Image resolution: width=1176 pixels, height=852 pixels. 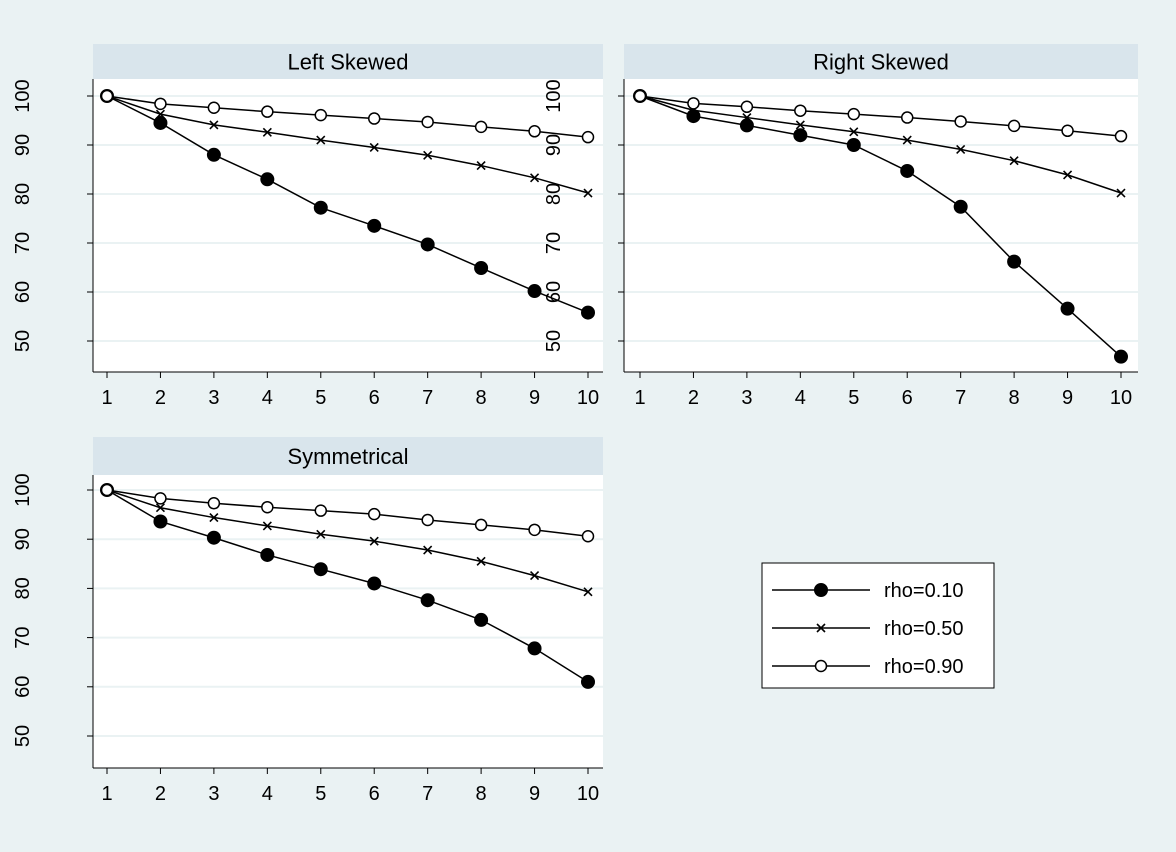 I want to click on legend-box, so click(x=878, y=625).